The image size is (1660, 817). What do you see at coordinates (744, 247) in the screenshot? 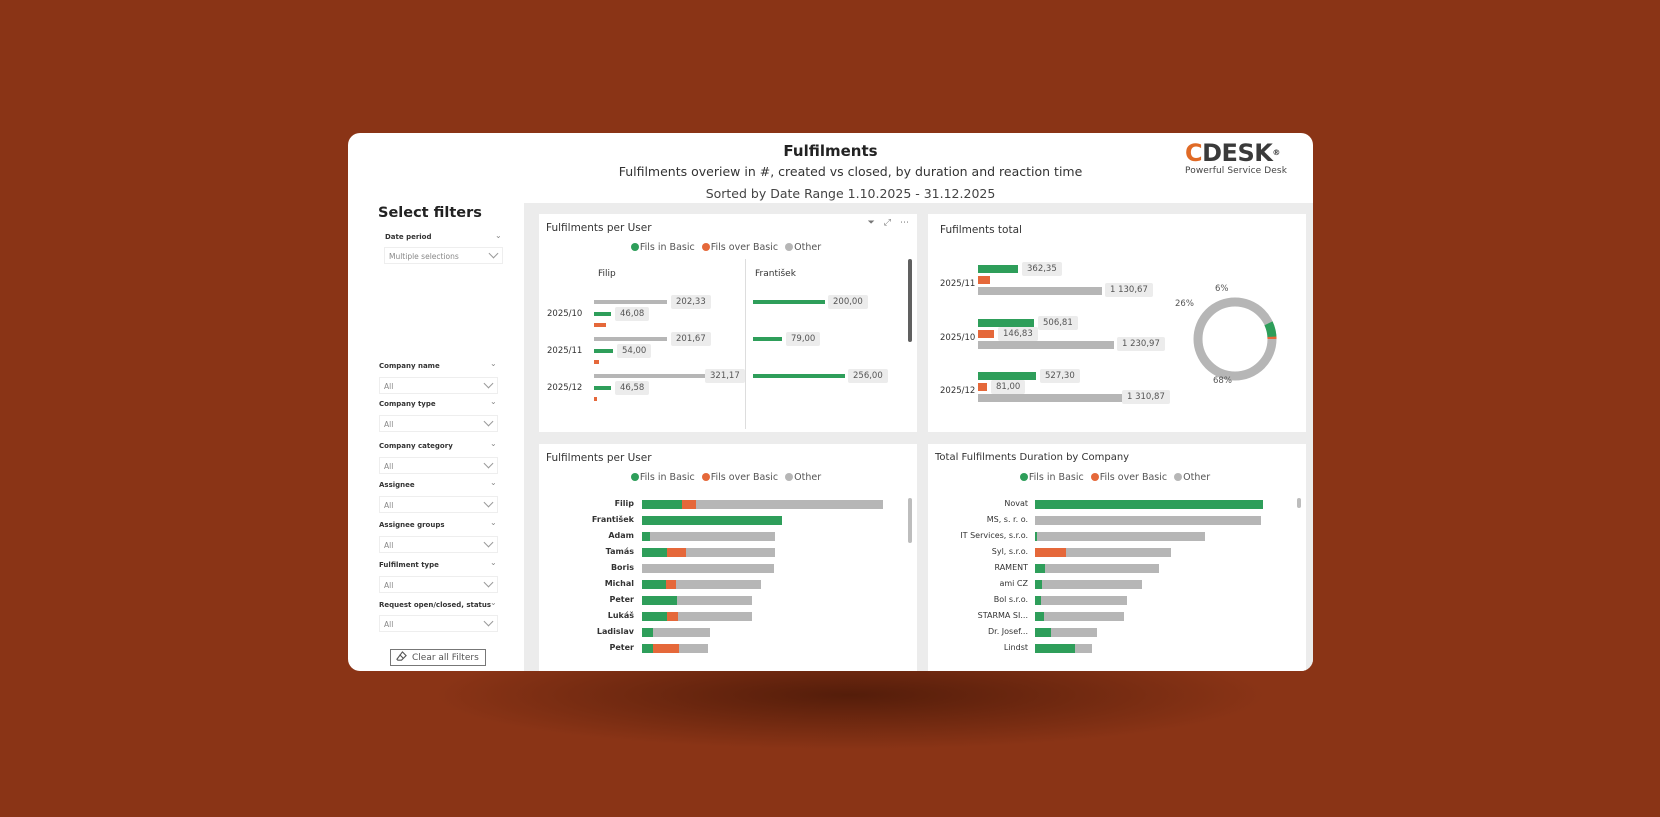
I see `legend-over-label: Fils over Basic` at bounding box center [744, 247].